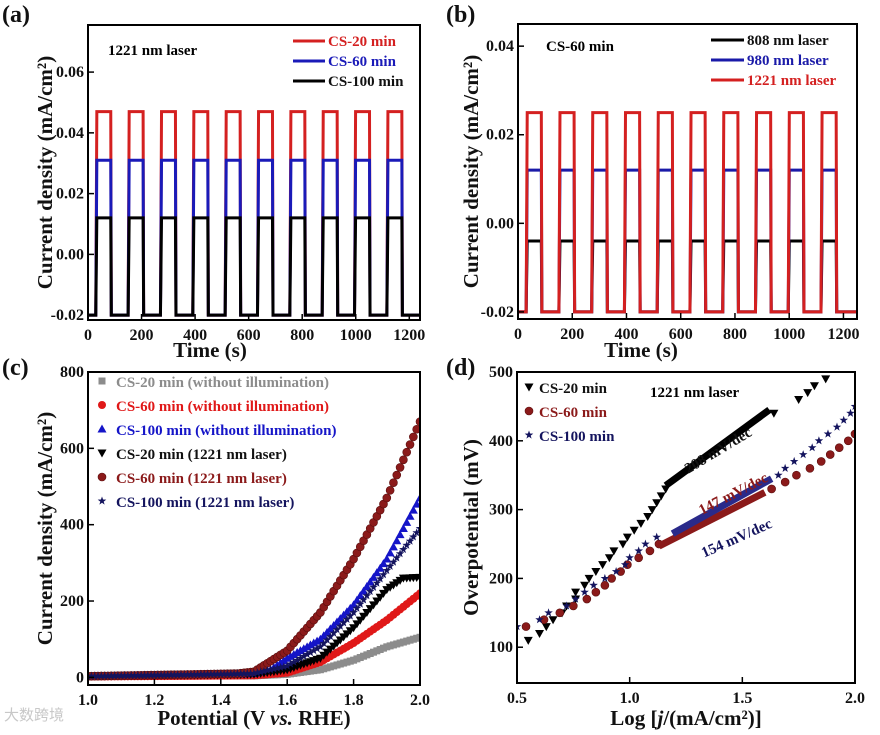 Image resolution: width=880 pixels, height=735 pixels. What do you see at coordinates (15, 368) in the screenshot?
I see `panel-label: (c)` at bounding box center [15, 368].